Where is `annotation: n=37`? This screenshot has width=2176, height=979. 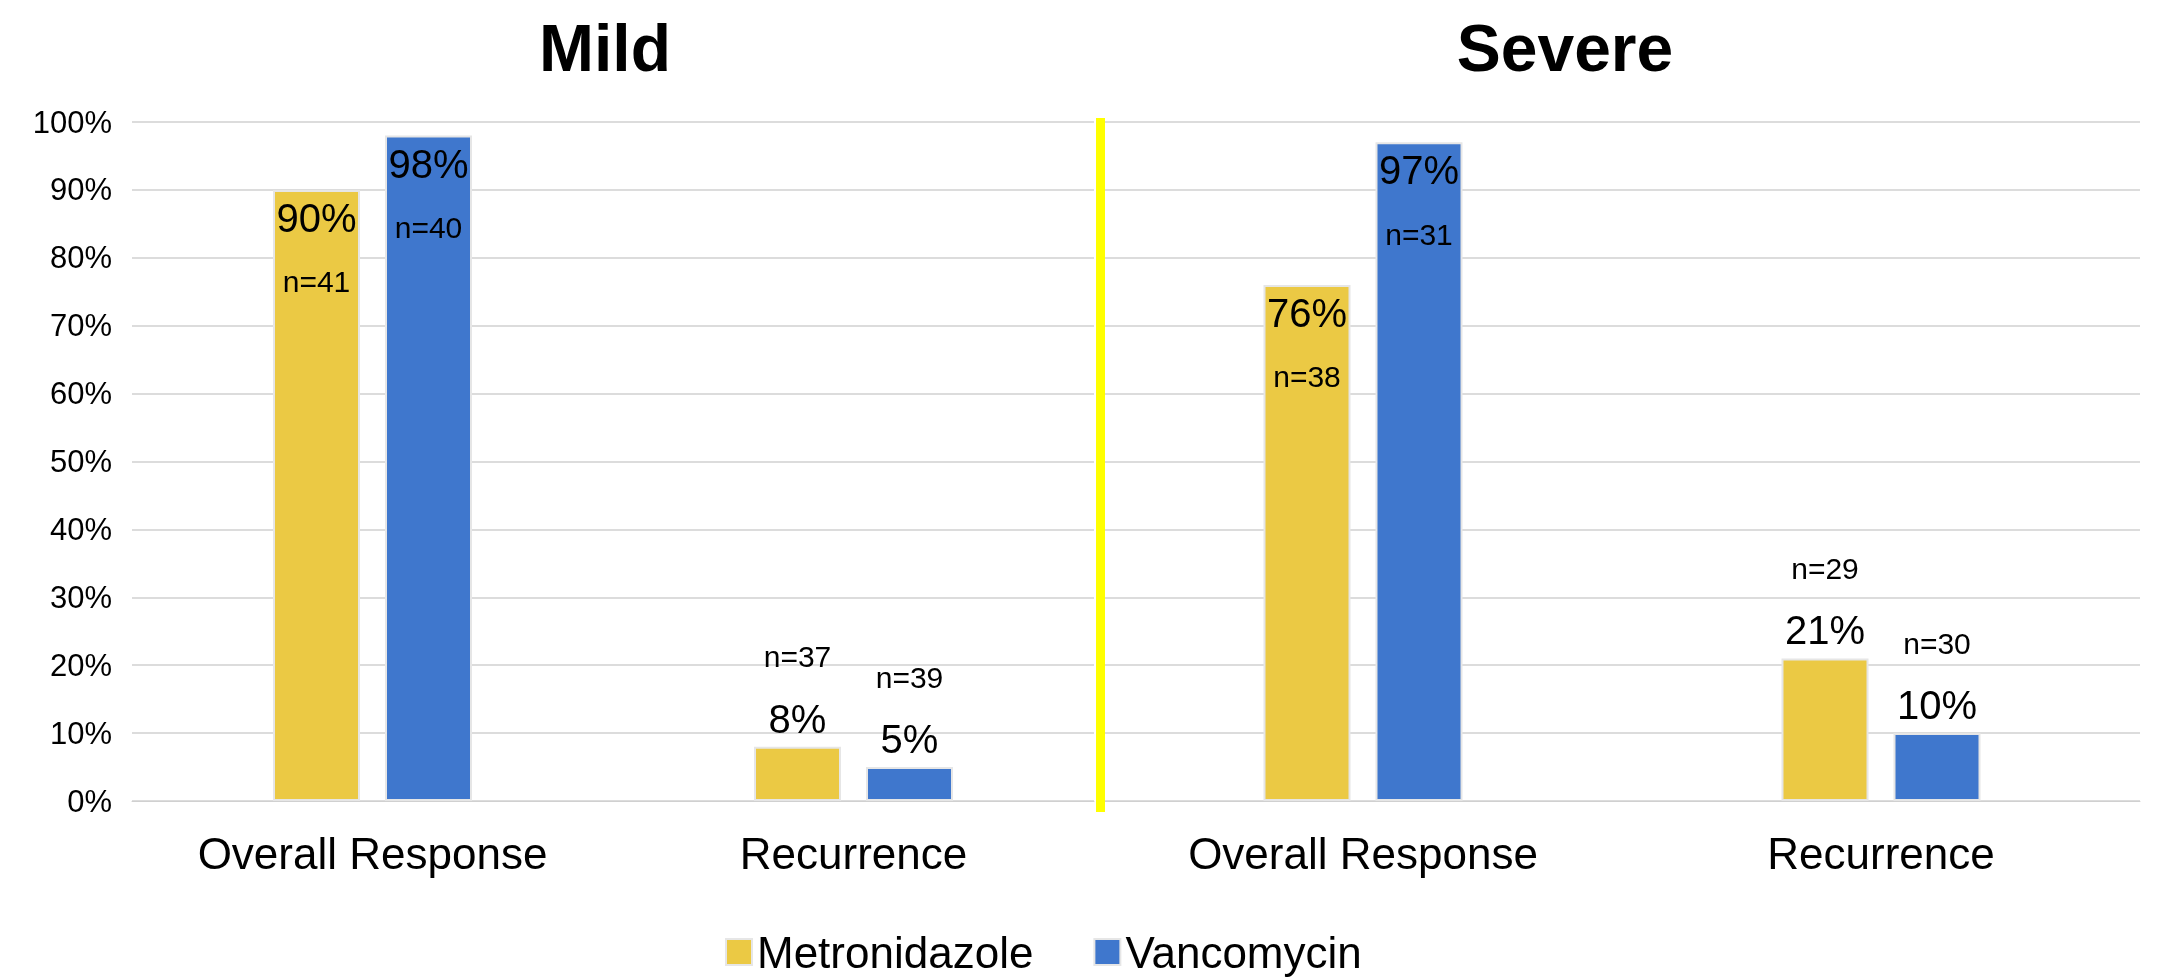 annotation: n=37 is located at coordinates (797, 657).